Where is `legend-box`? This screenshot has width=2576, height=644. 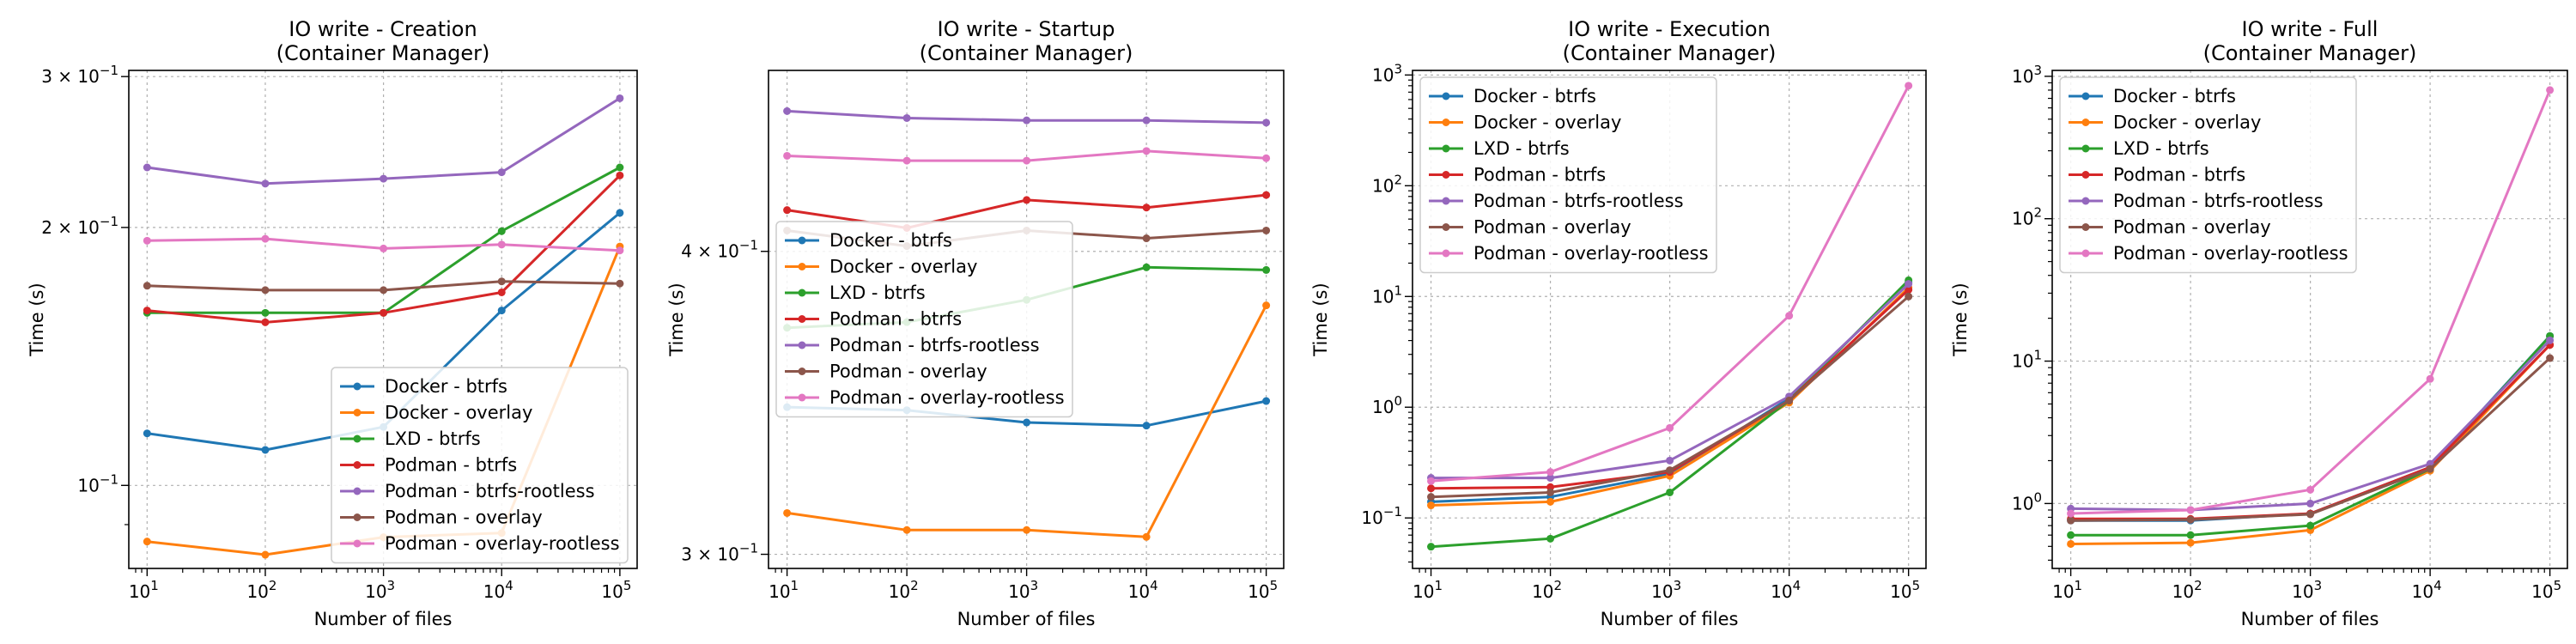 legend-box is located at coordinates (480, 466).